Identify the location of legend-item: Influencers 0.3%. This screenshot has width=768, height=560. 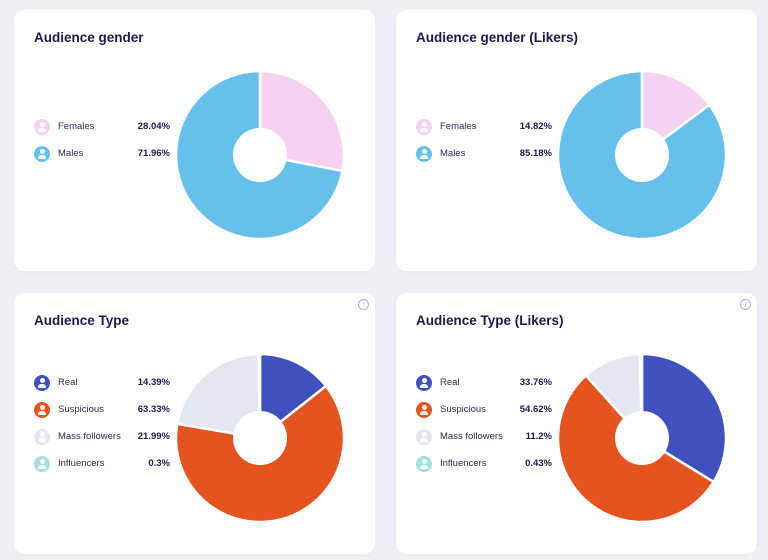
(102, 463).